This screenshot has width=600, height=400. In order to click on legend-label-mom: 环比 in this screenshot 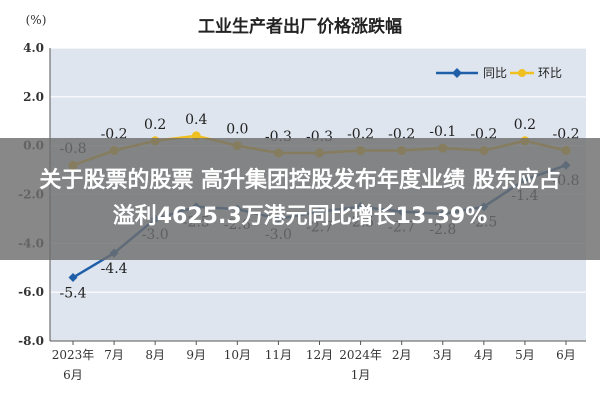, I will do `click(550, 73)`.